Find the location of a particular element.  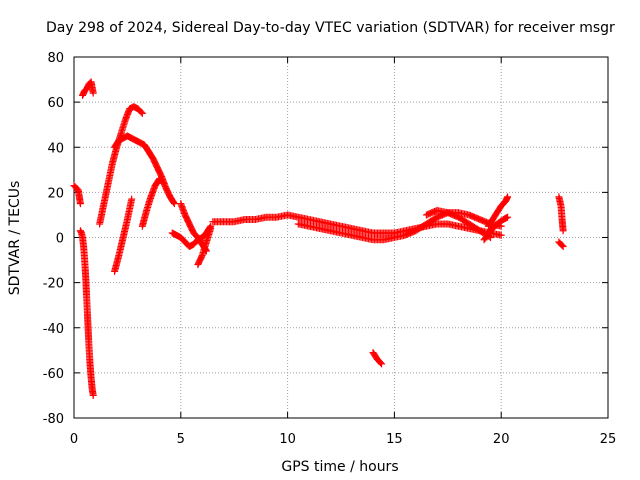

x-tick-label: 10 is located at coordinates (287, 439).